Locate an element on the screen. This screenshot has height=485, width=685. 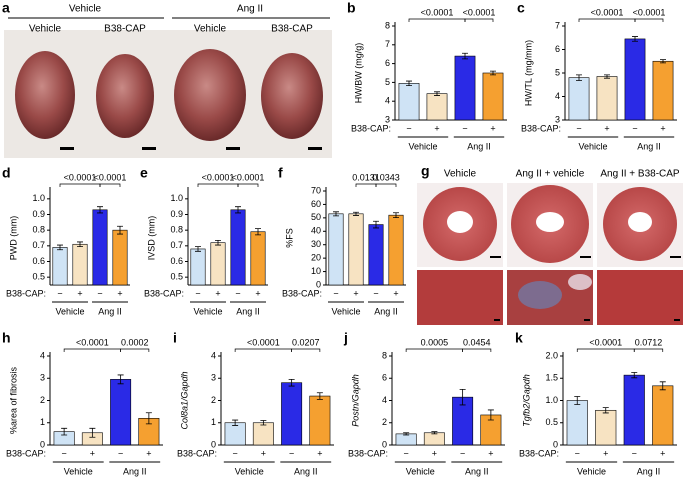
y-tick-label: 2.0 is located at coordinates (551, 355).